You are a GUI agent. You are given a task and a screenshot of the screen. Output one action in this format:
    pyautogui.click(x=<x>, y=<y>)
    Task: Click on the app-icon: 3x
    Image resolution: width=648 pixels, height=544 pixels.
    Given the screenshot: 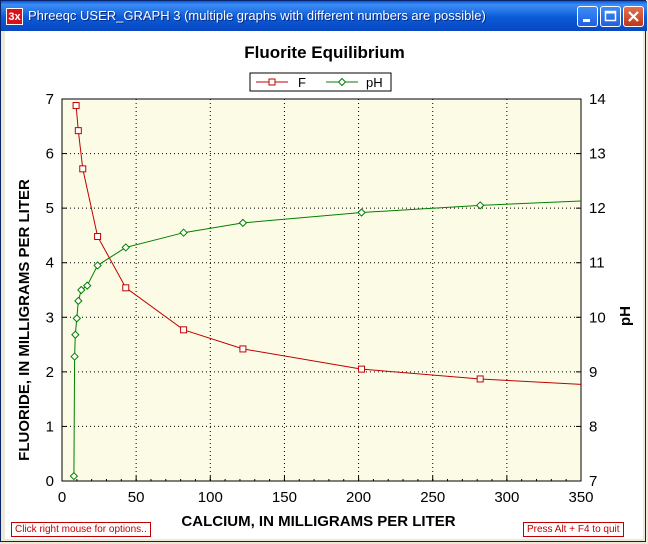 What is the action you would take?
    pyautogui.click(x=14, y=16)
    